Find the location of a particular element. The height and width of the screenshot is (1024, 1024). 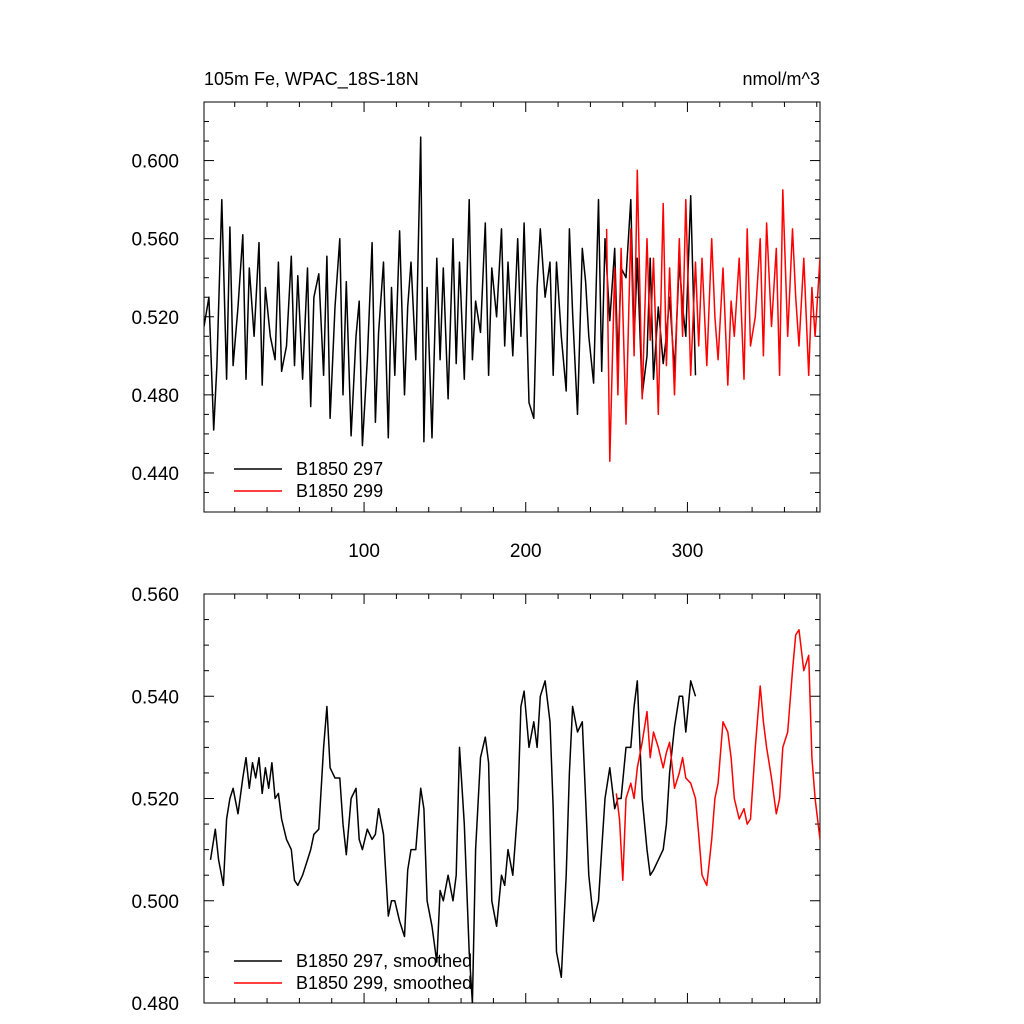

top-y-tick-label: 0.440 is located at coordinates (155, 474).